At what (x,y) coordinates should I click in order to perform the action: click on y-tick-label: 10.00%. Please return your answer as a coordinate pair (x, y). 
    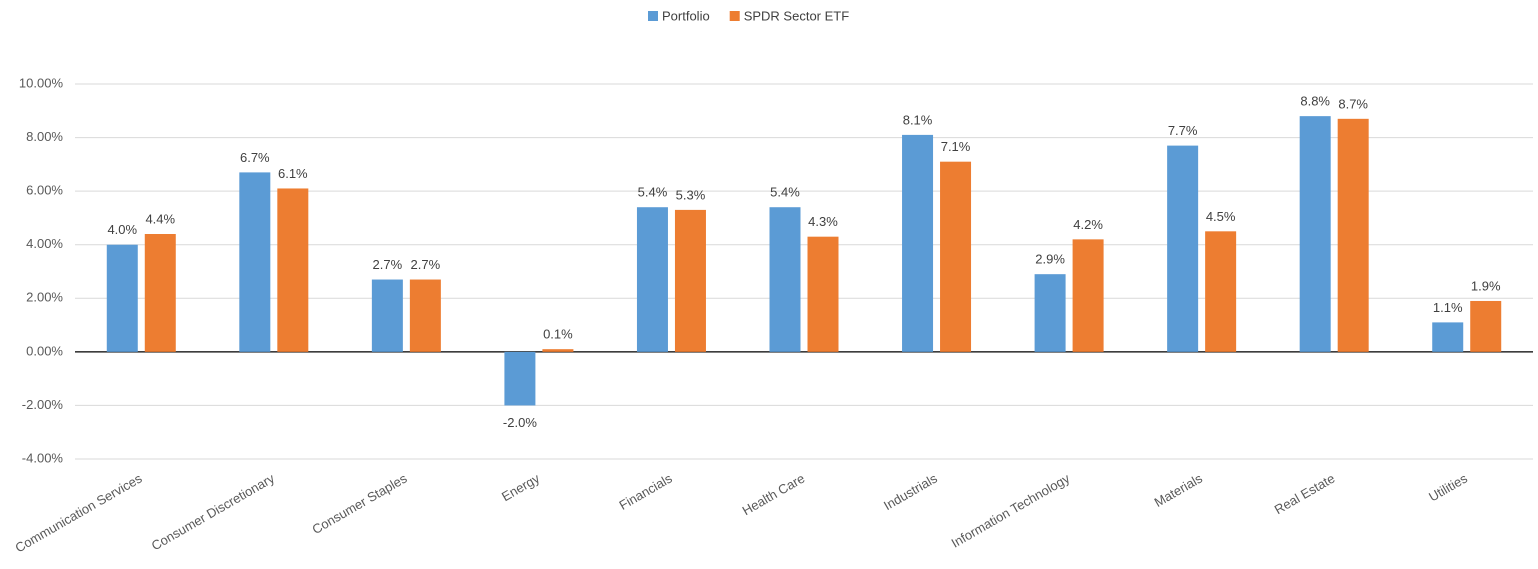
    Looking at the image, I should click on (41, 82).